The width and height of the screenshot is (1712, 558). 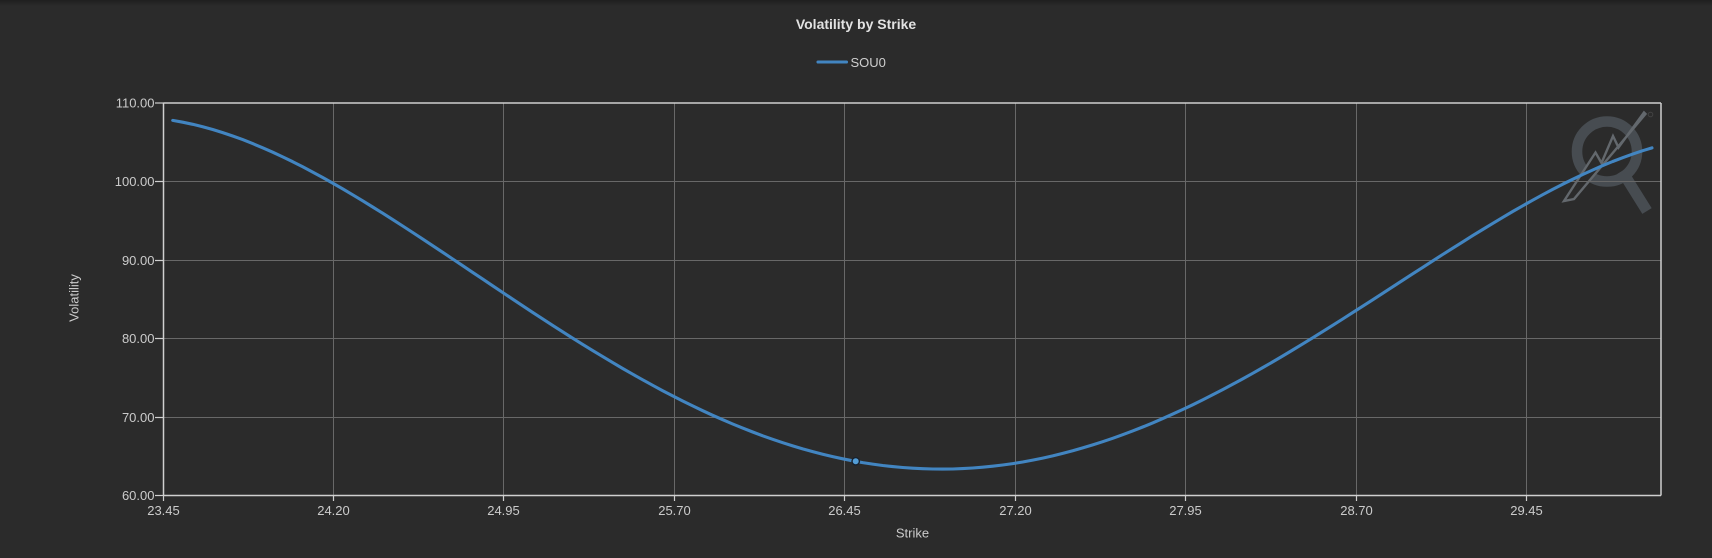 I want to click on svg-text: Volatility by Strike, so click(x=856, y=24).